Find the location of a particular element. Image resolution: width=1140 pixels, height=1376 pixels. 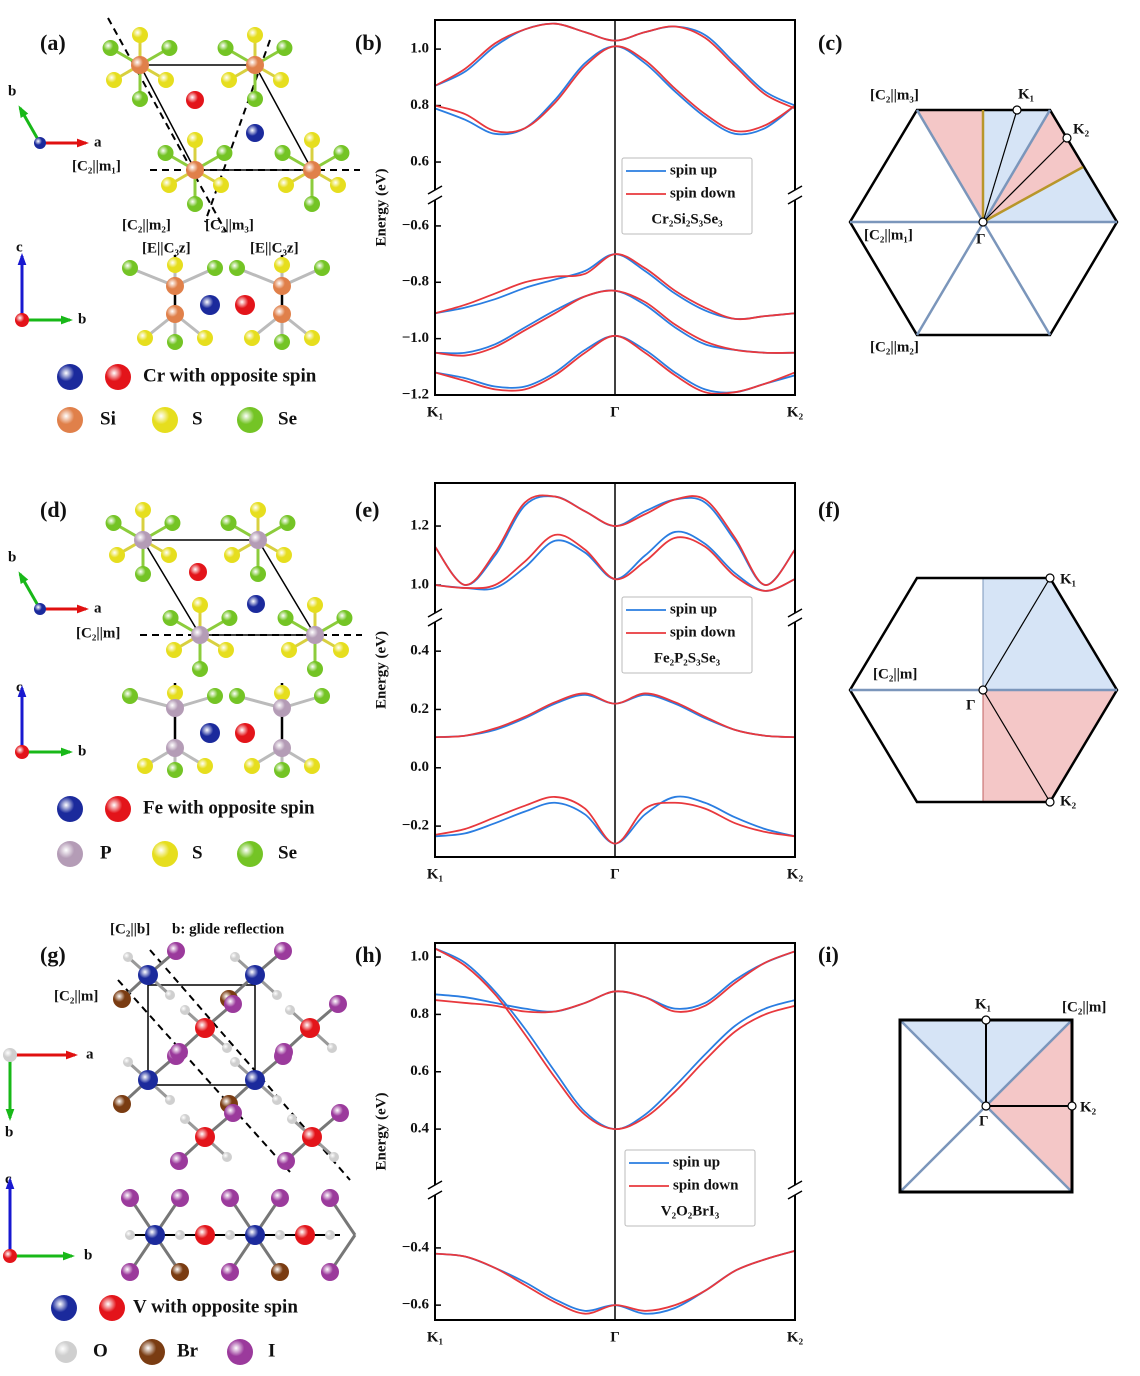

legend-label: Si is located at coordinates (108, 418).